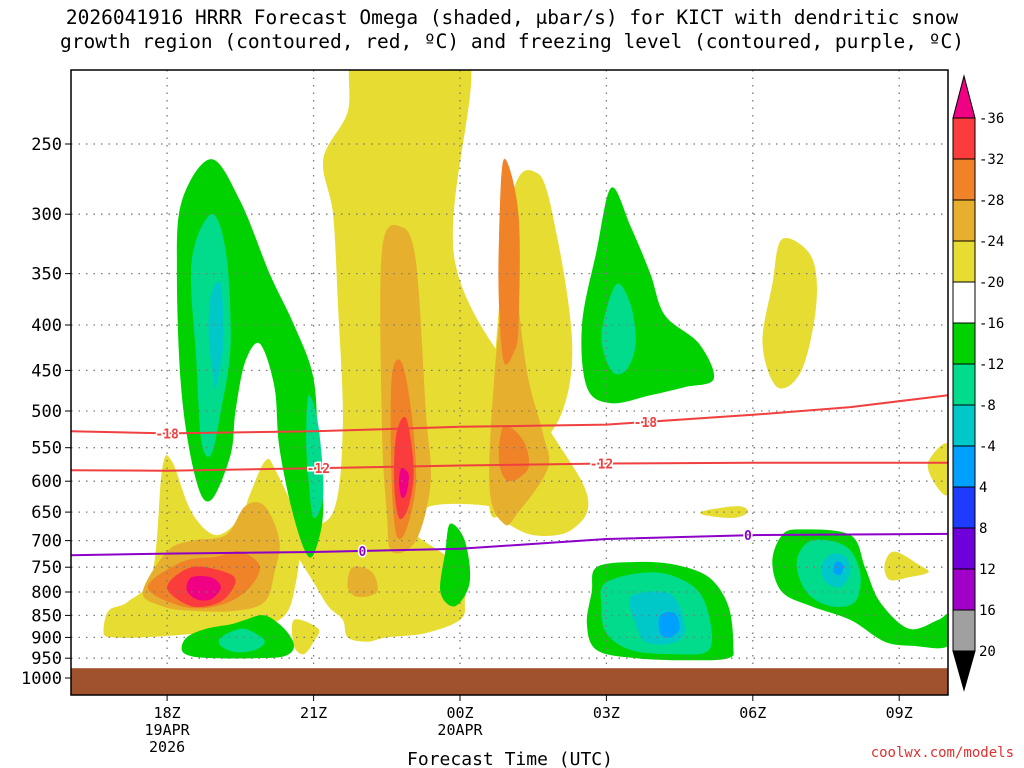  Describe the element at coordinates (510, 758) in the screenshot. I see `x-axis-label: Forecast Time (UTC)` at that location.